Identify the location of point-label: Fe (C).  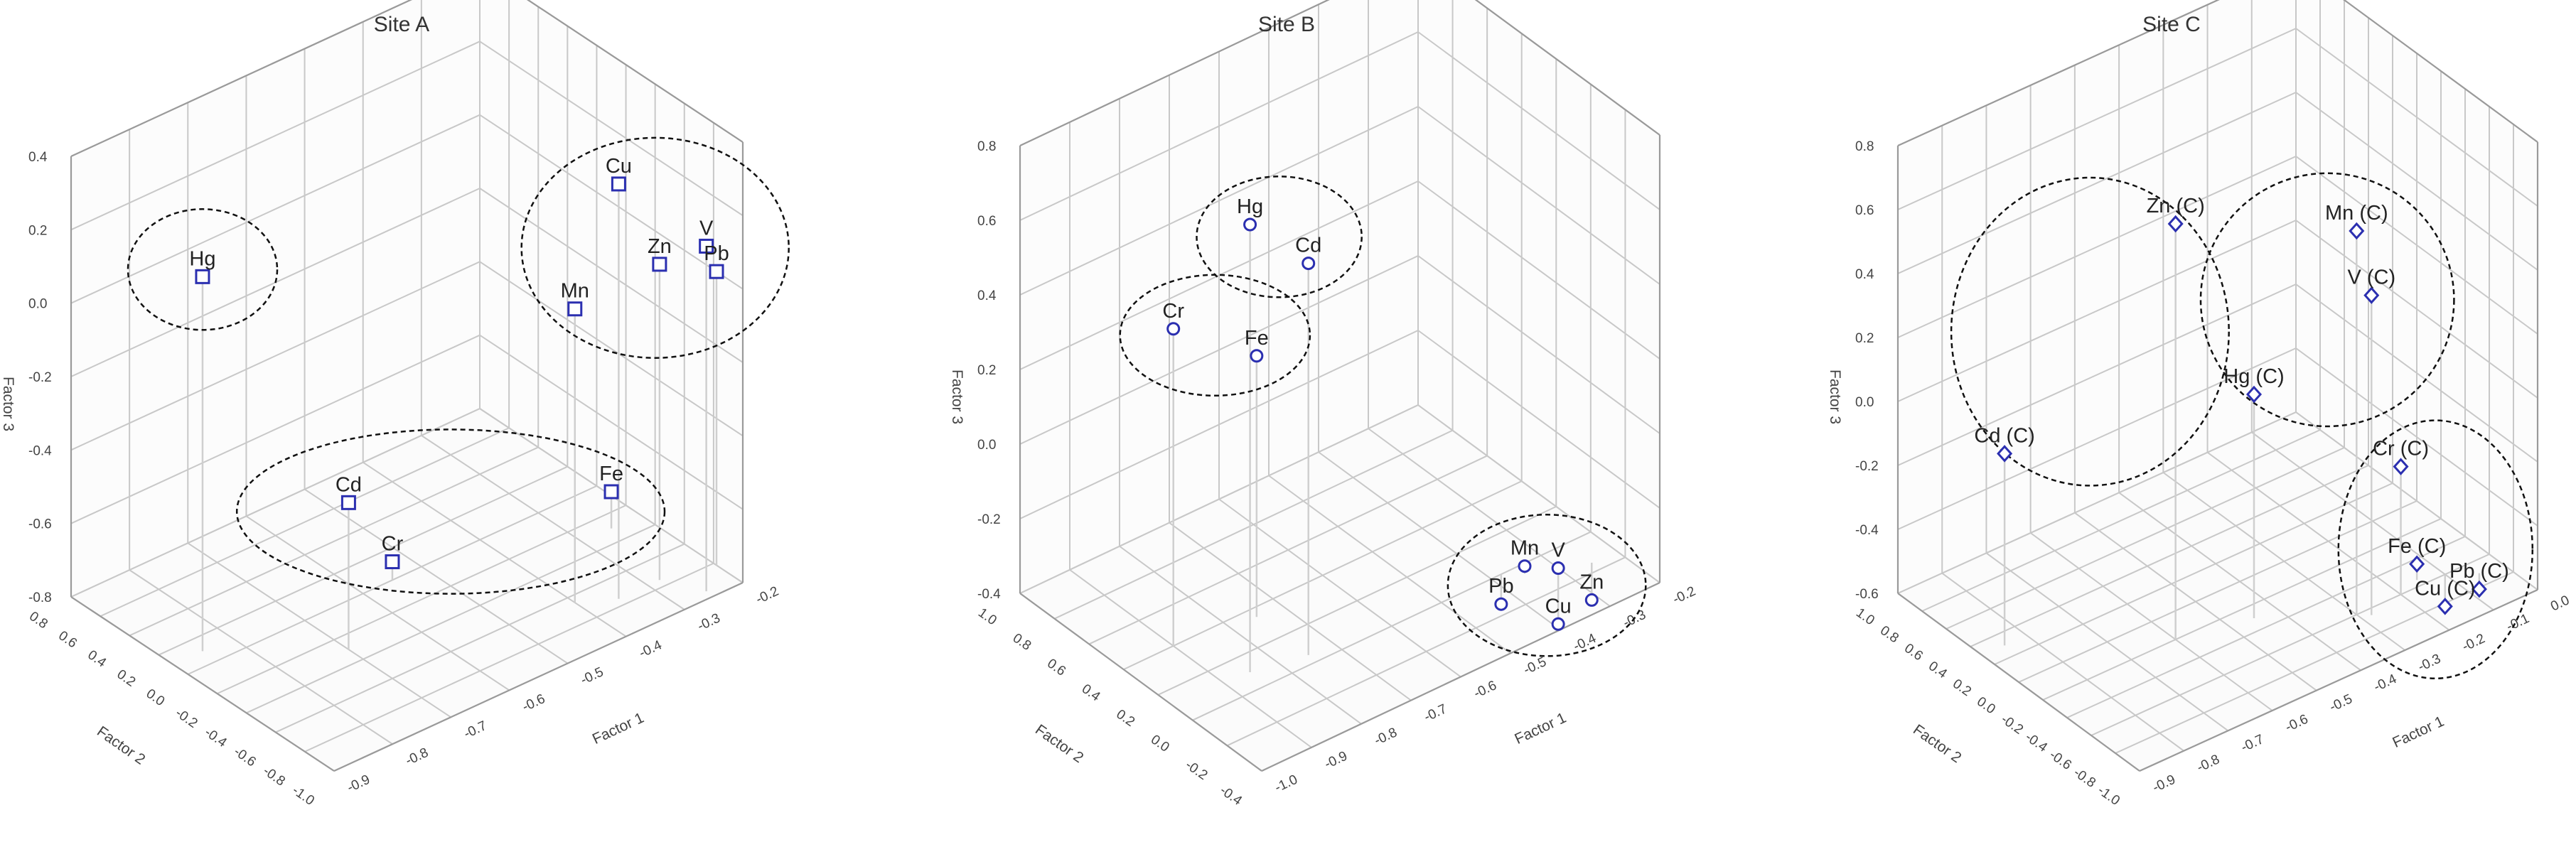
(2417, 546).